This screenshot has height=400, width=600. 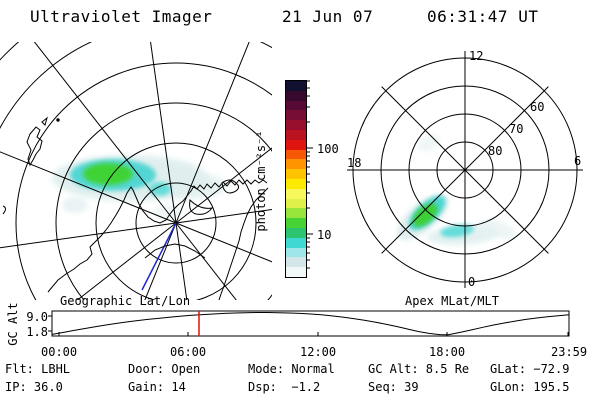 I want to click on status-mode: Mode: Normal, so click(x=291, y=369).